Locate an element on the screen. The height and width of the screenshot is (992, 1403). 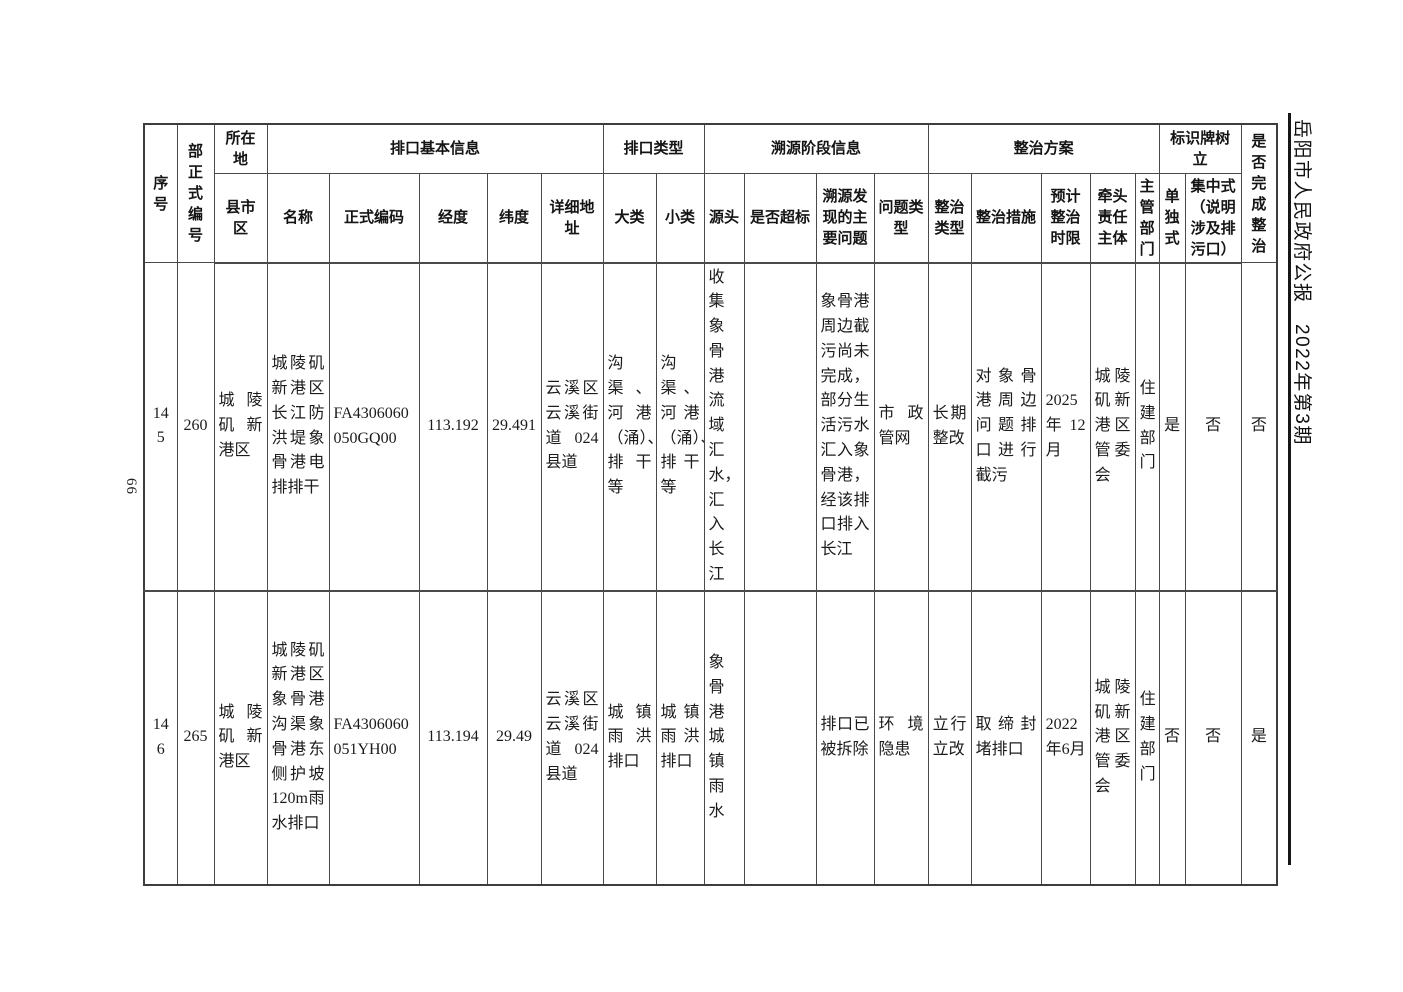
header-rect-measure: 整治措施 is located at coordinates (1006, 218).